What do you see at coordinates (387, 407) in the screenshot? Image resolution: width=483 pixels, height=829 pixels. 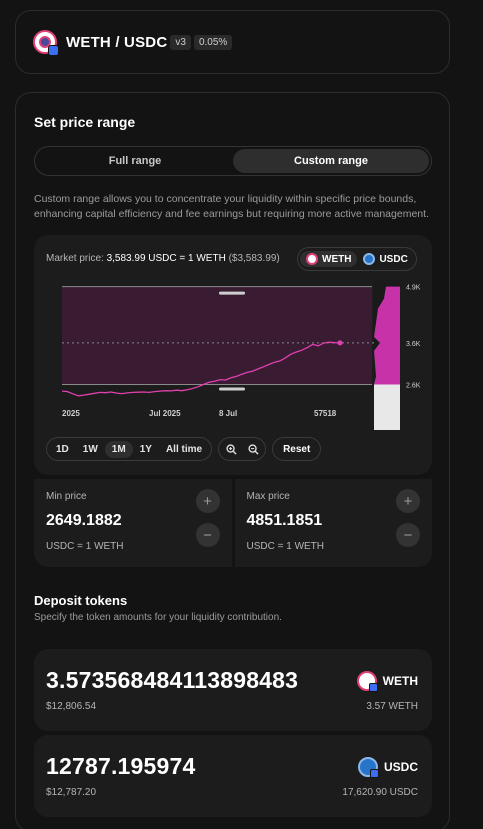 I see `liquidity-below-range` at bounding box center [387, 407].